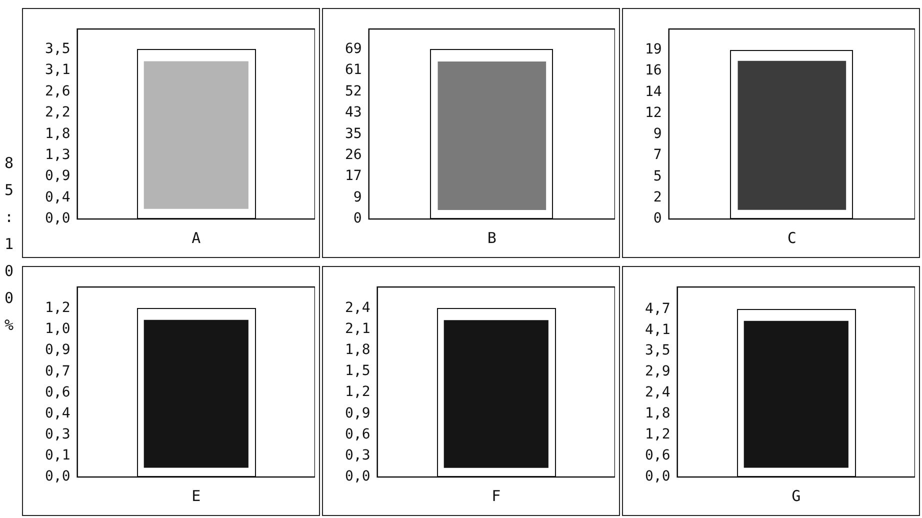 This screenshot has height=518, width=922. I want to click on y-tick-label: 1,5, so click(357, 371).